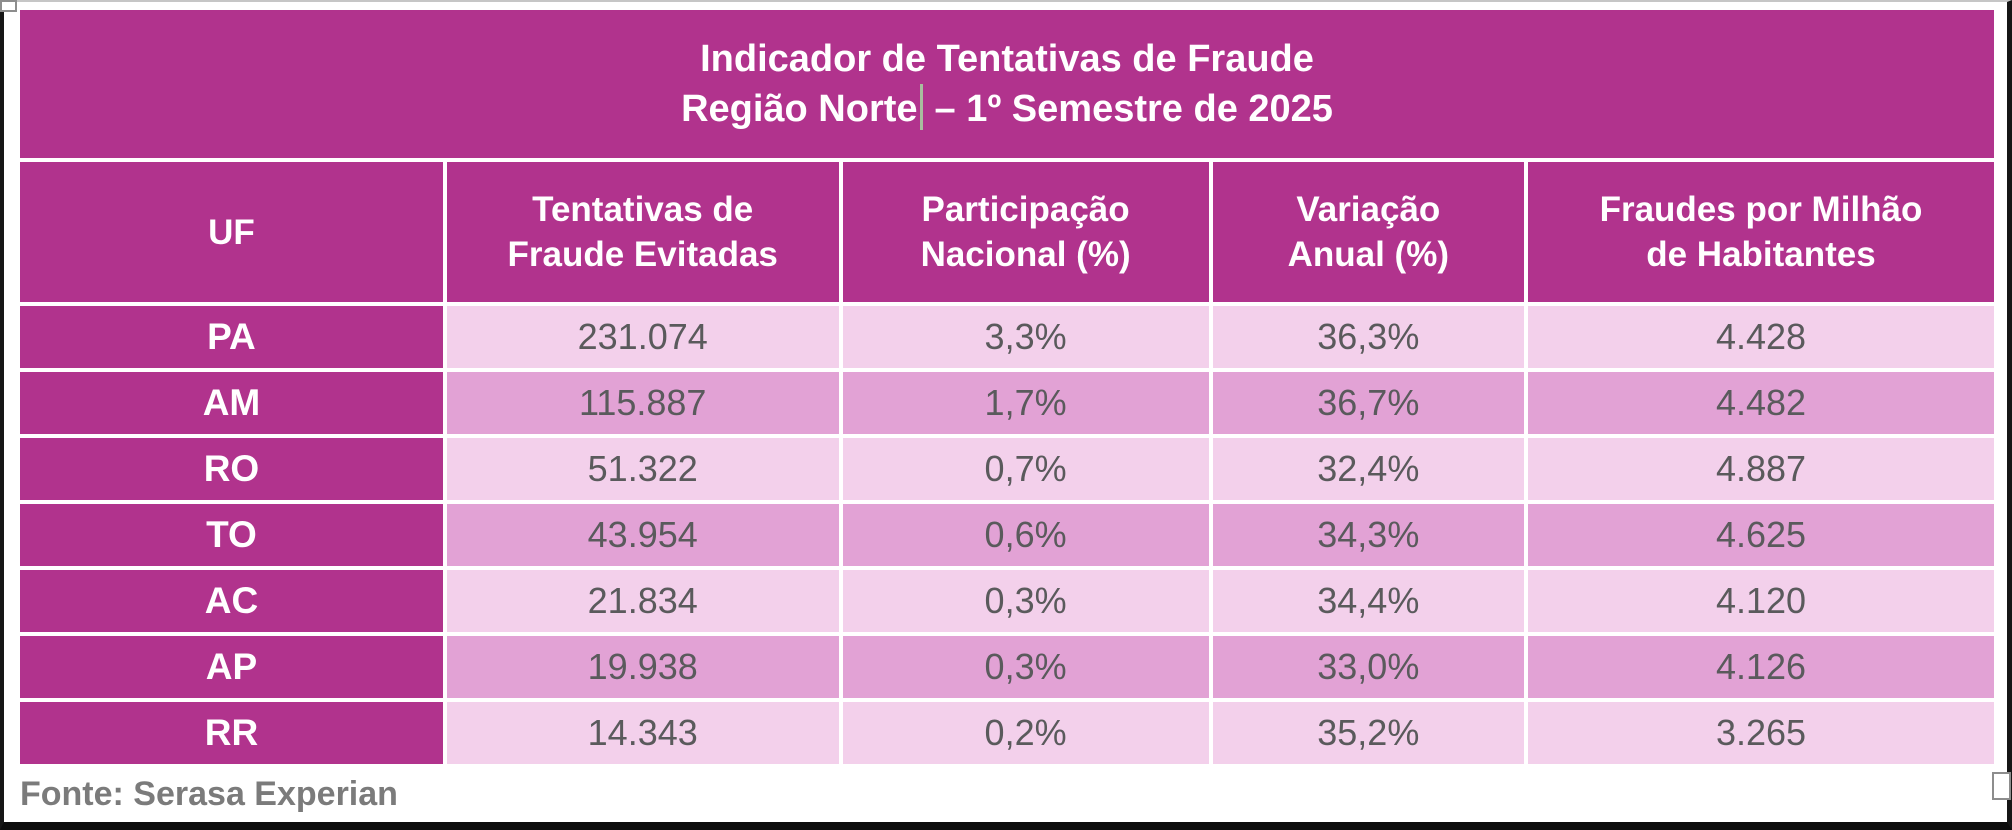 This screenshot has width=2012, height=830. I want to click on uf-cell: RR, so click(231, 733).